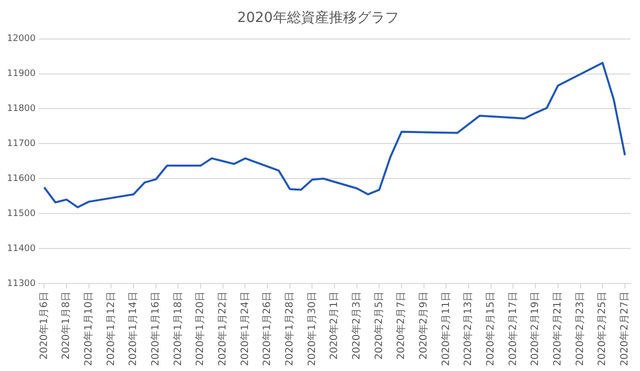  Describe the element at coordinates (21, 179) in the screenshot. I see `y-tick-label: 11600` at that location.